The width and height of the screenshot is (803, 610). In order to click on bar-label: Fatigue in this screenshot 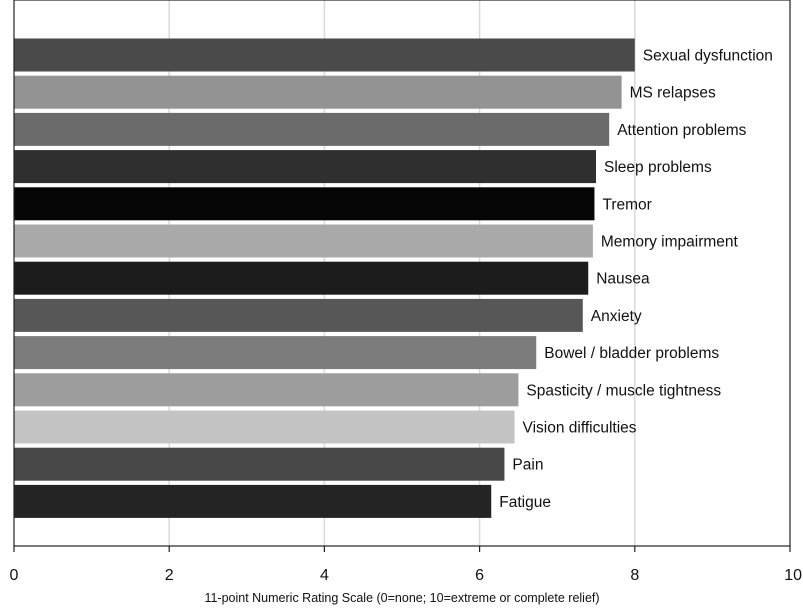, I will do `click(525, 502)`.